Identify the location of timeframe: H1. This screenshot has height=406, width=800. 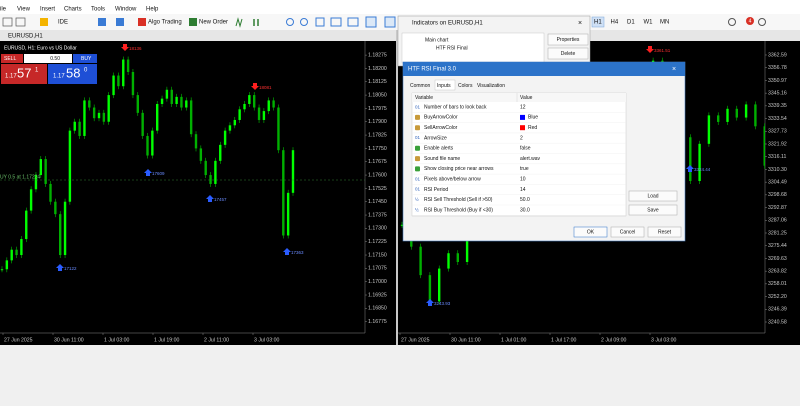
(598, 23).